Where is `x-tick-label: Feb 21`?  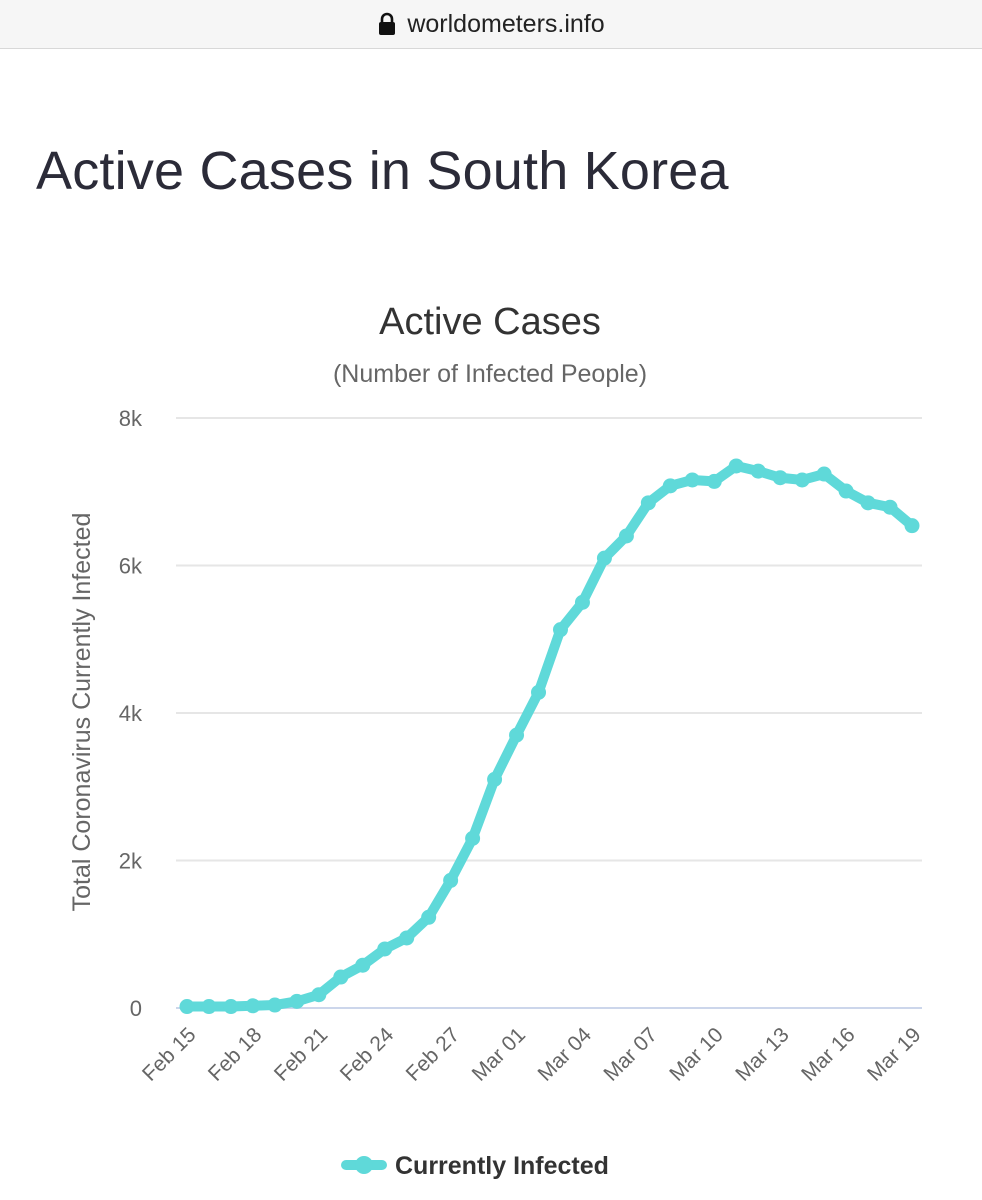 x-tick-label: Feb 21 is located at coordinates (301, 1054).